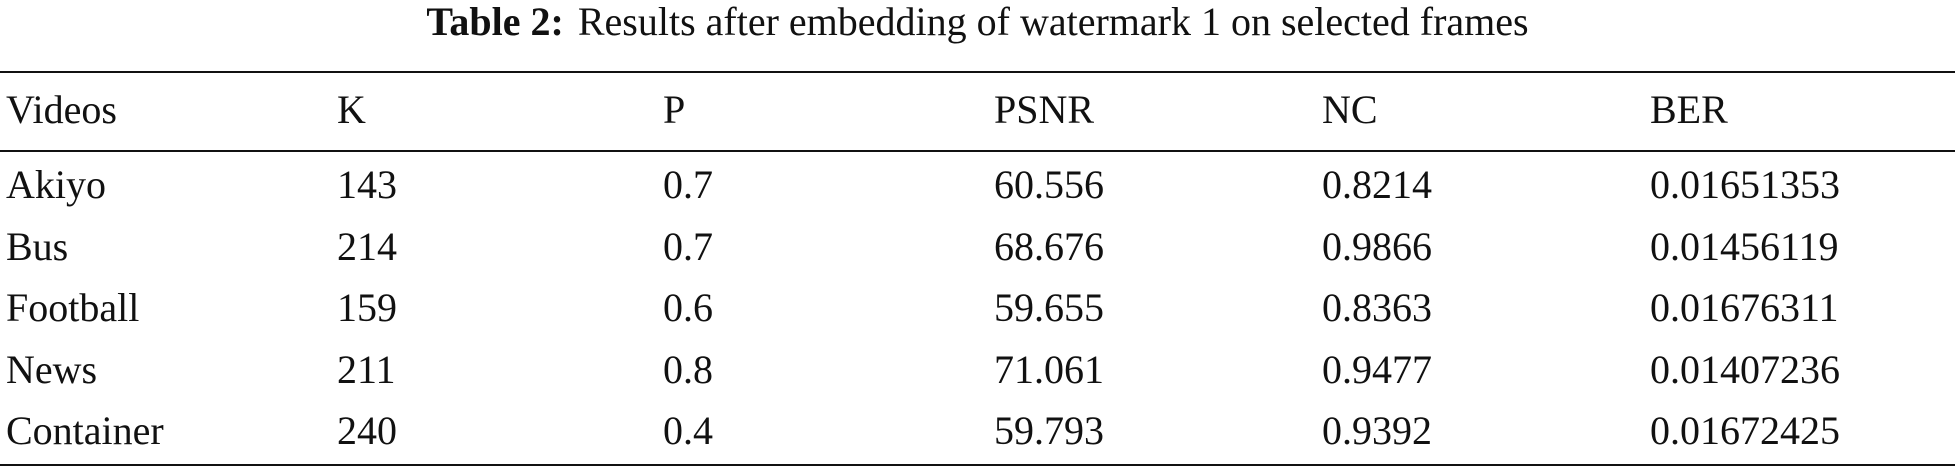 The image size is (1955, 470). What do you see at coordinates (977, 151) in the screenshot?
I see `header-rule` at bounding box center [977, 151].